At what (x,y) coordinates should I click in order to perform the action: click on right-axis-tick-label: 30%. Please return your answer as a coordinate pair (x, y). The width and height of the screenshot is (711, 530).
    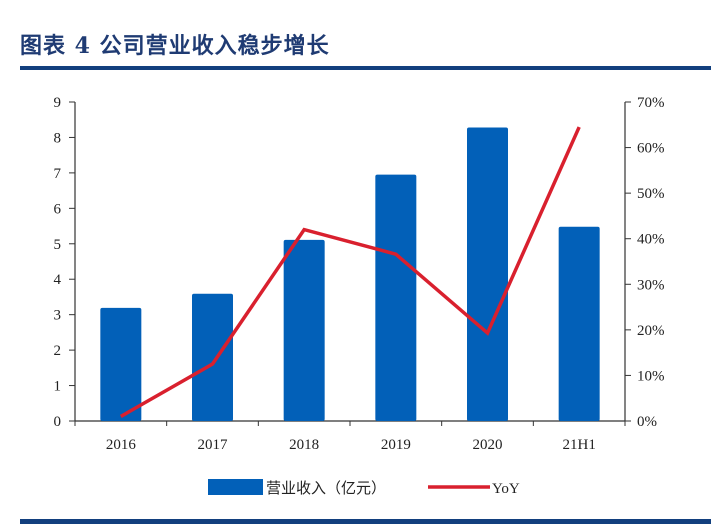
    Looking at the image, I should click on (651, 285).